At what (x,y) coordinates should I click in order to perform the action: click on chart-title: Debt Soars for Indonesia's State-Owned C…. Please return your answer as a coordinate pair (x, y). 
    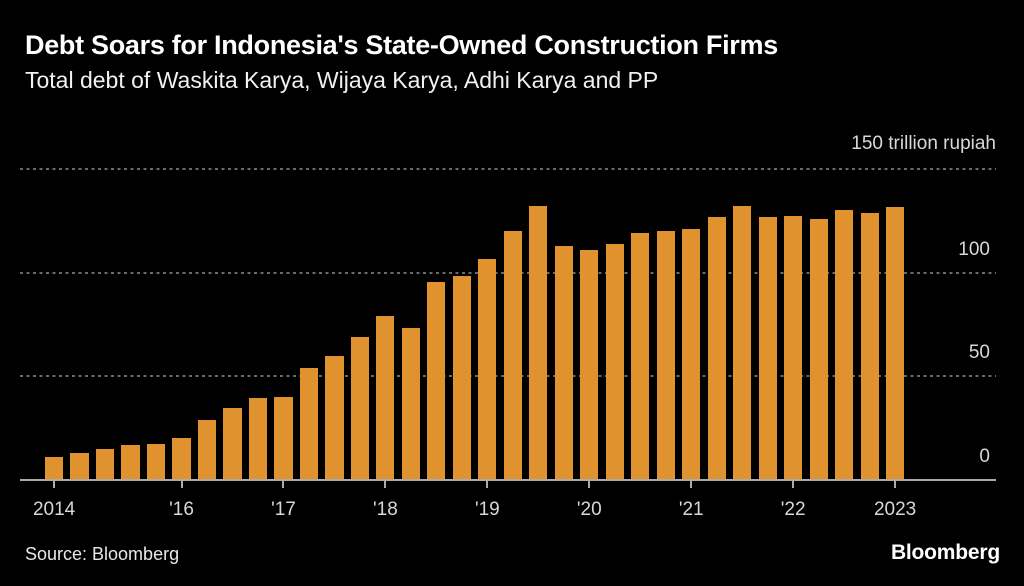
    Looking at the image, I should click on (401, 45).